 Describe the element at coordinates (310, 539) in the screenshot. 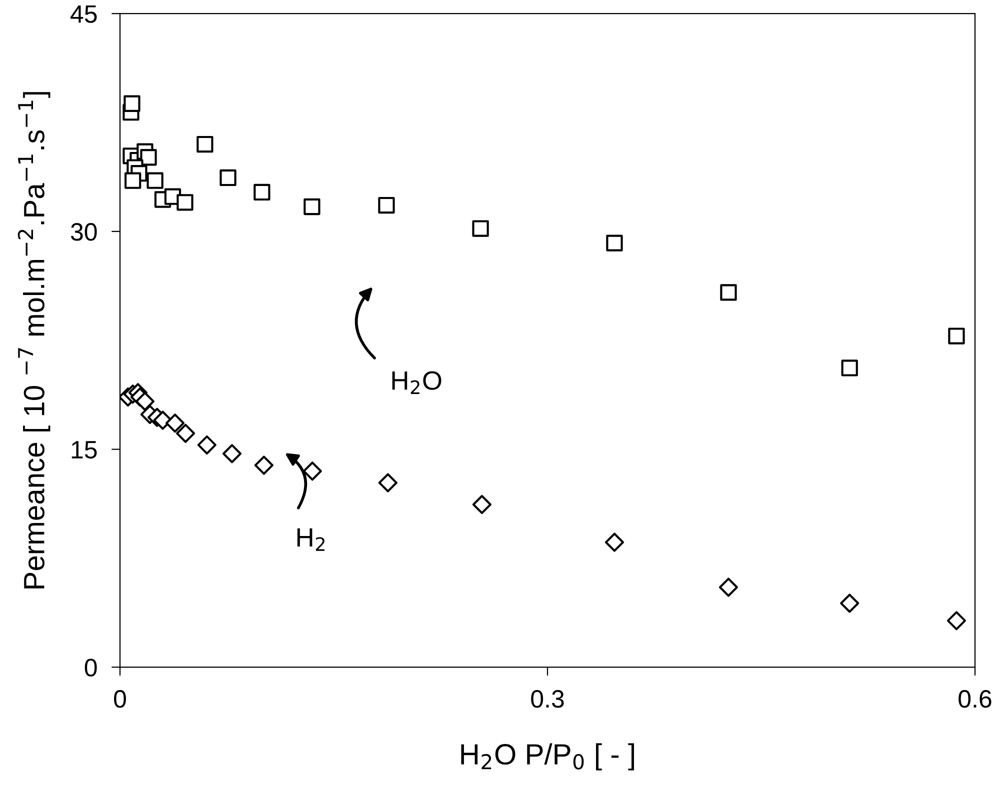

I see `annotation: H$_{2}$` at that location.